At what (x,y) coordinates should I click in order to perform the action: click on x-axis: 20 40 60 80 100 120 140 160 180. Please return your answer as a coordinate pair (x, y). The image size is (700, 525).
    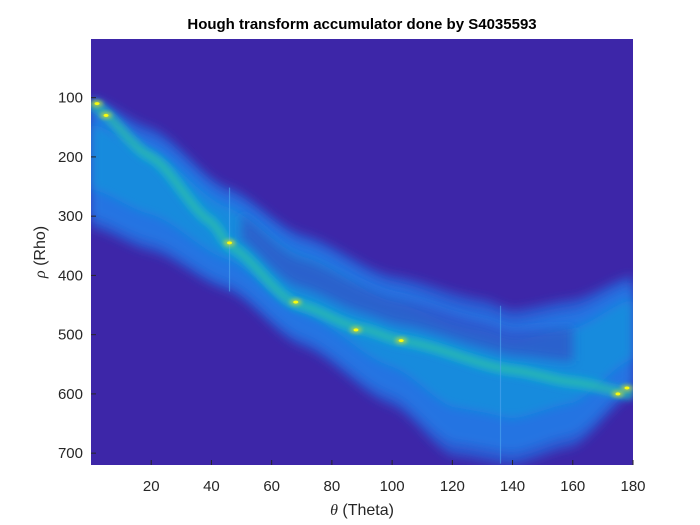
    Looking at the image, I should click on (394, 477).